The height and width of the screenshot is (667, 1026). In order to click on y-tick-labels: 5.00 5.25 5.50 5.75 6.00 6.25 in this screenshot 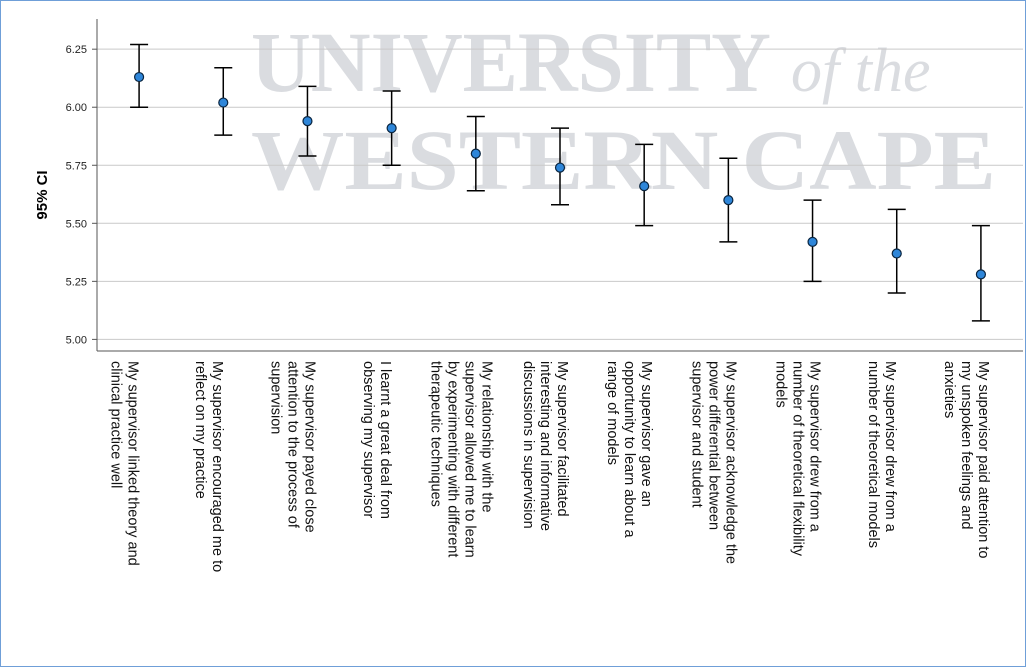, I will do `click(76, 195)`.